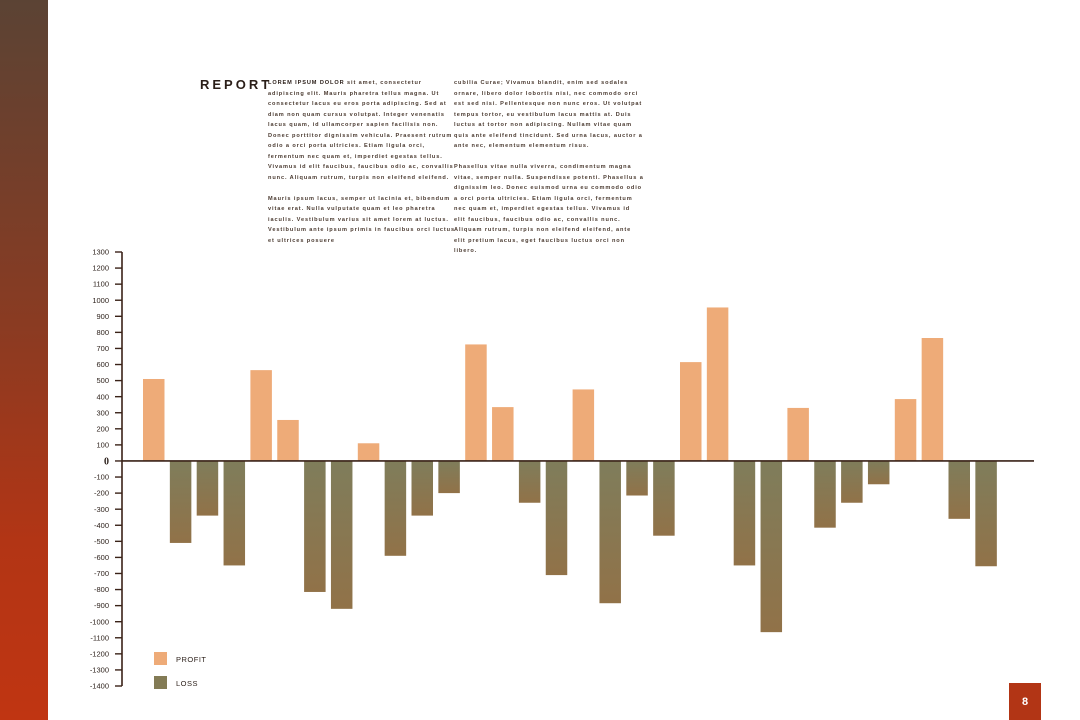 Image resolution: width=1080 pixels, height=720 pixels. I want to click on y-tick-label: -1100, so click(99, 637).